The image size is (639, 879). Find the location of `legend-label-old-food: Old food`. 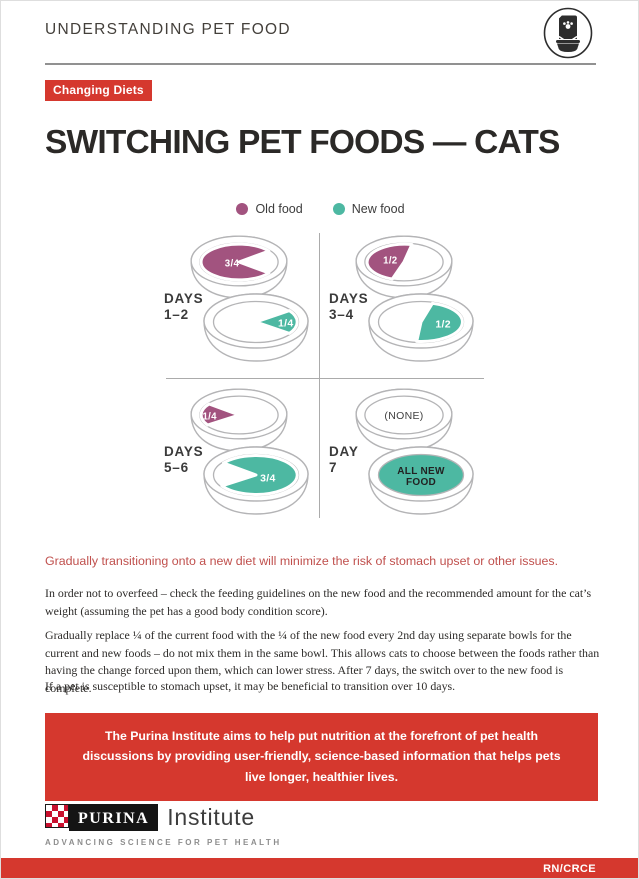

legend-label-old-food: Old food is located at coordinates (279, 209).